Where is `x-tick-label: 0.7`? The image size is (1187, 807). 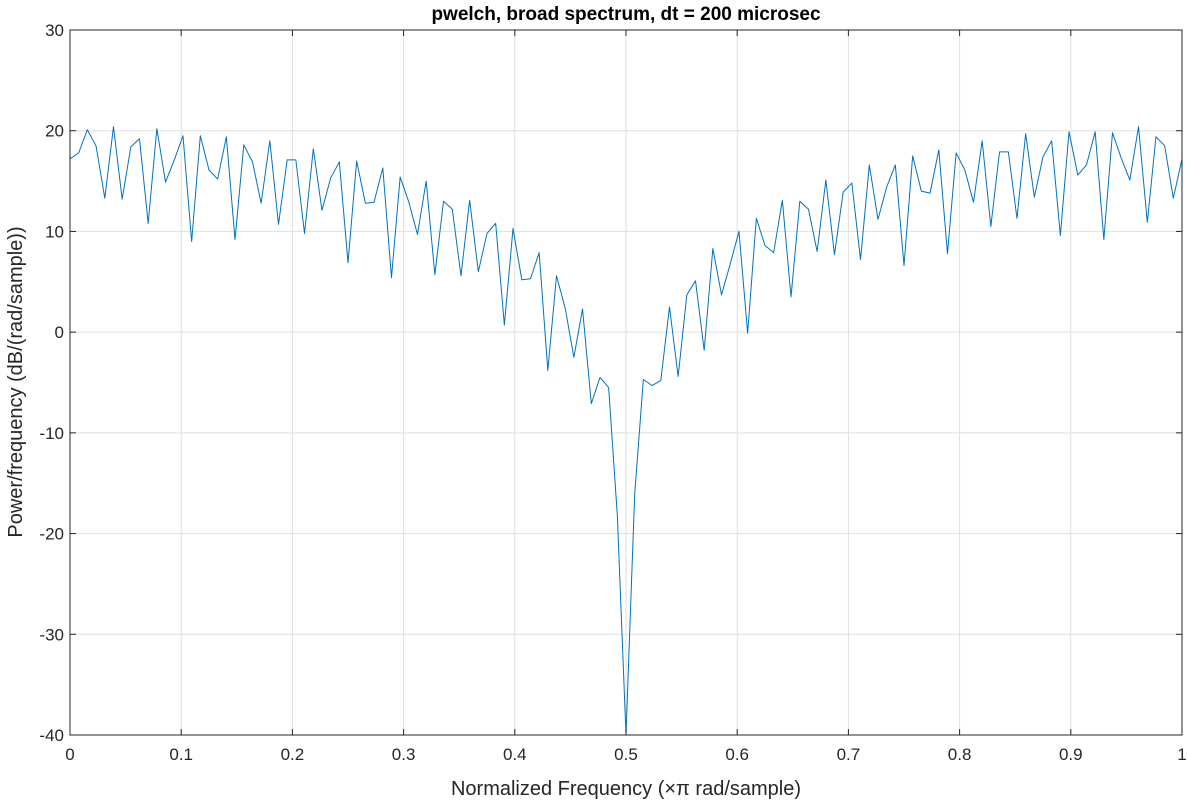
x-tick-label: 0.7 is located at coordinates (849, 754).